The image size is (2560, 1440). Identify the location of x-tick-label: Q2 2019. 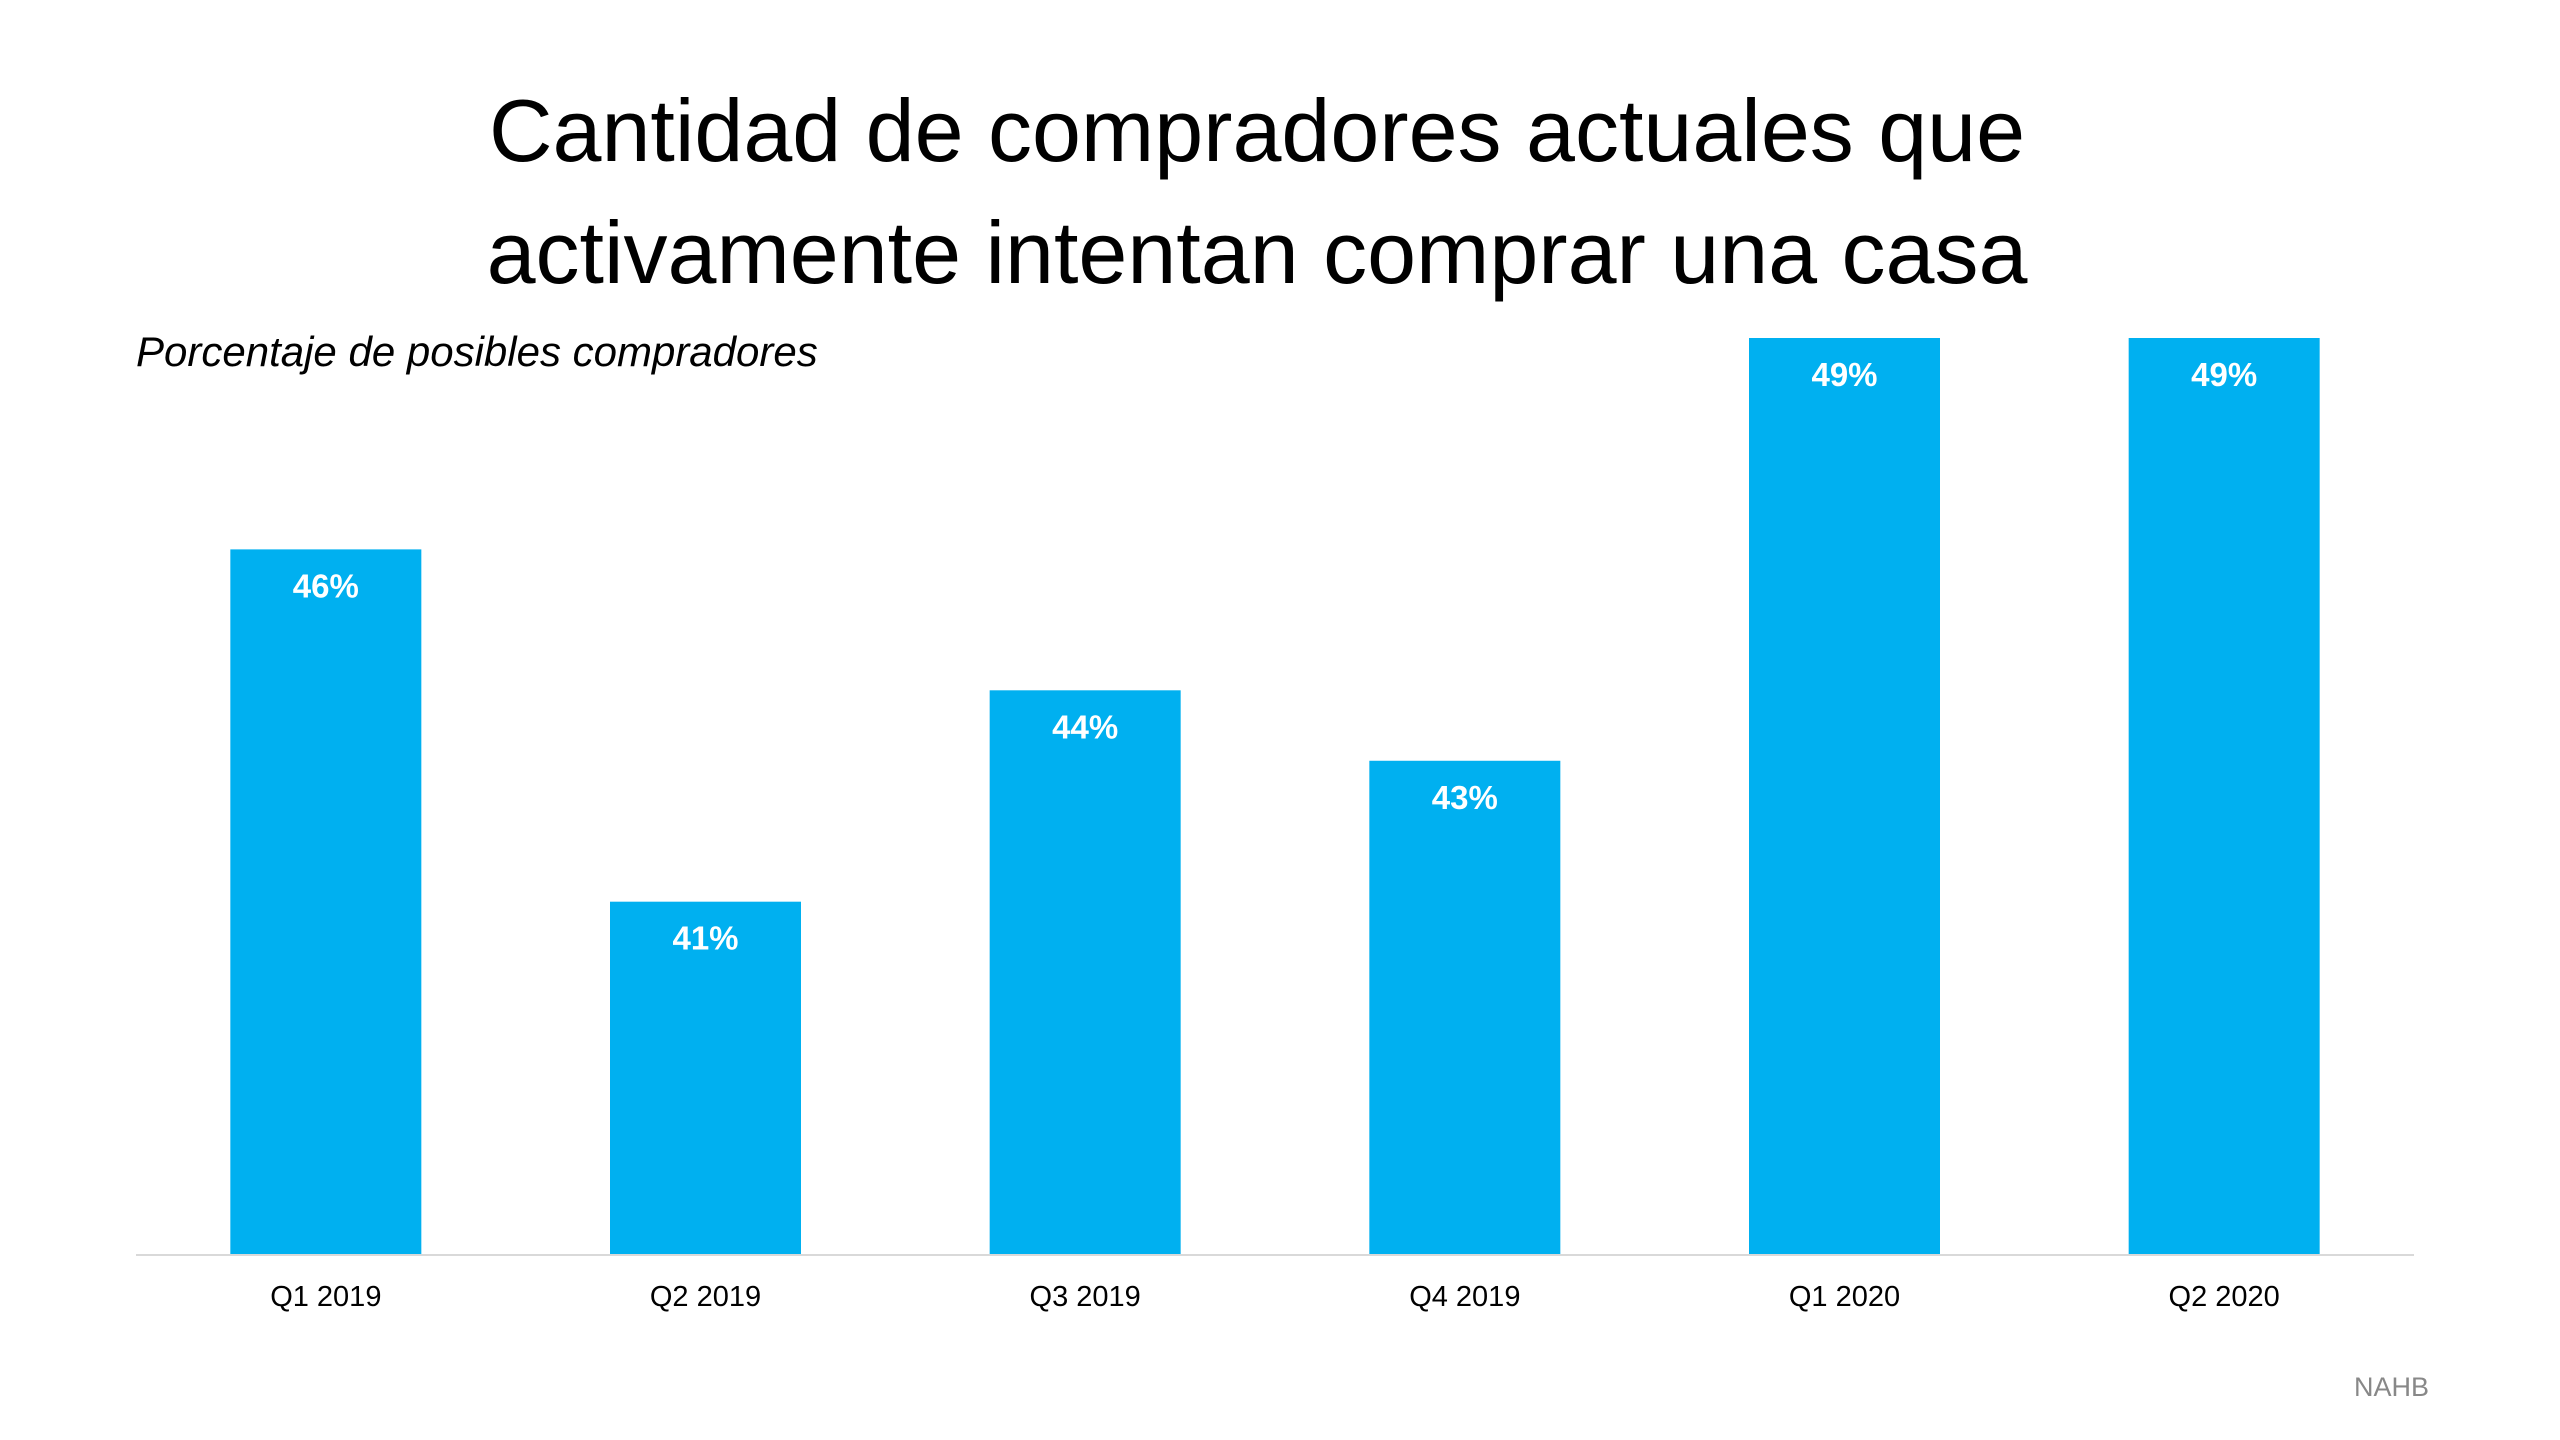
(705, 1297).